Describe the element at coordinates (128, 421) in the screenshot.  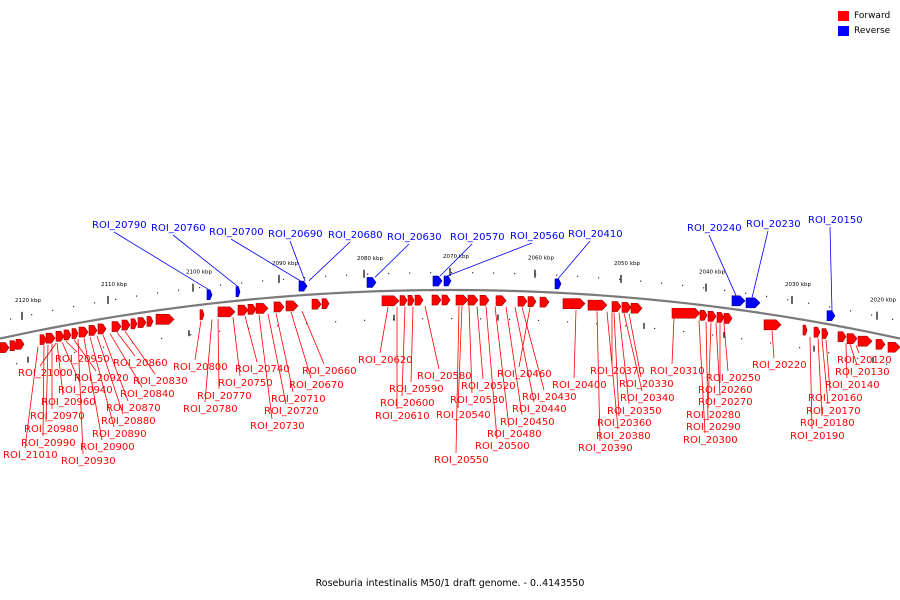
I see `roi-label: ROI_20880` at that location.